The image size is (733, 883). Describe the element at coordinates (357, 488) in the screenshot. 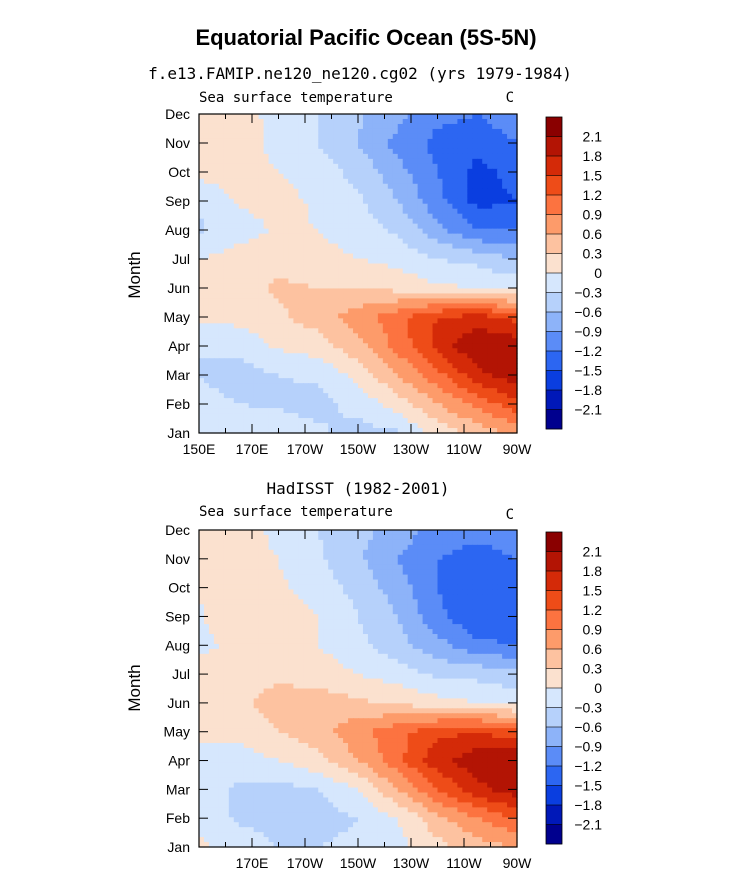

I see `panel-obs-title: HadISST (1982-2001)` at that location.